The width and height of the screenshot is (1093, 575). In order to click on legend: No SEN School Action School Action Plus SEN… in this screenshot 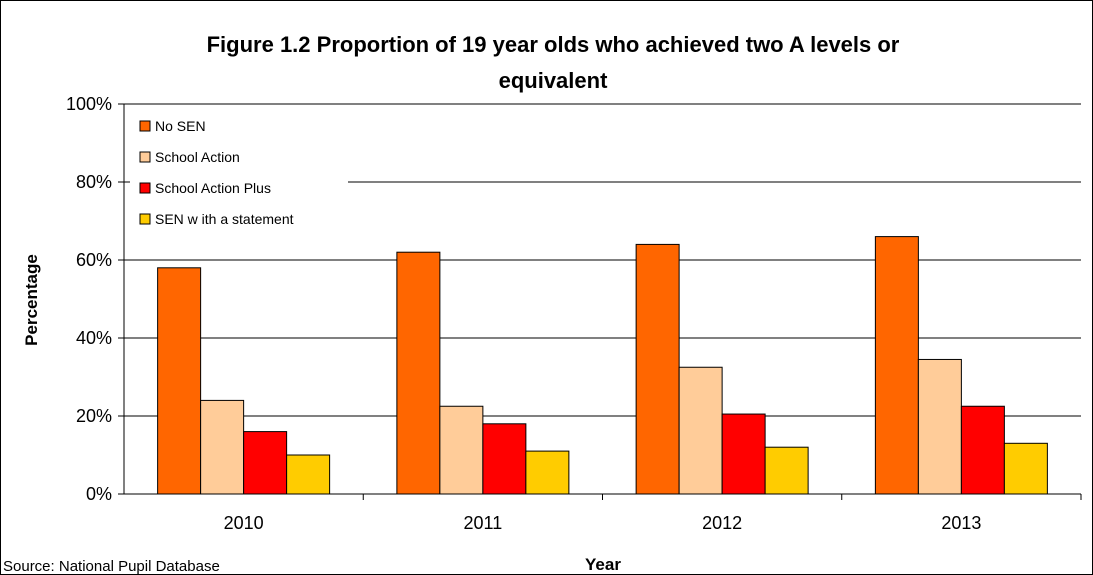, I will do `click(239, 174)`.